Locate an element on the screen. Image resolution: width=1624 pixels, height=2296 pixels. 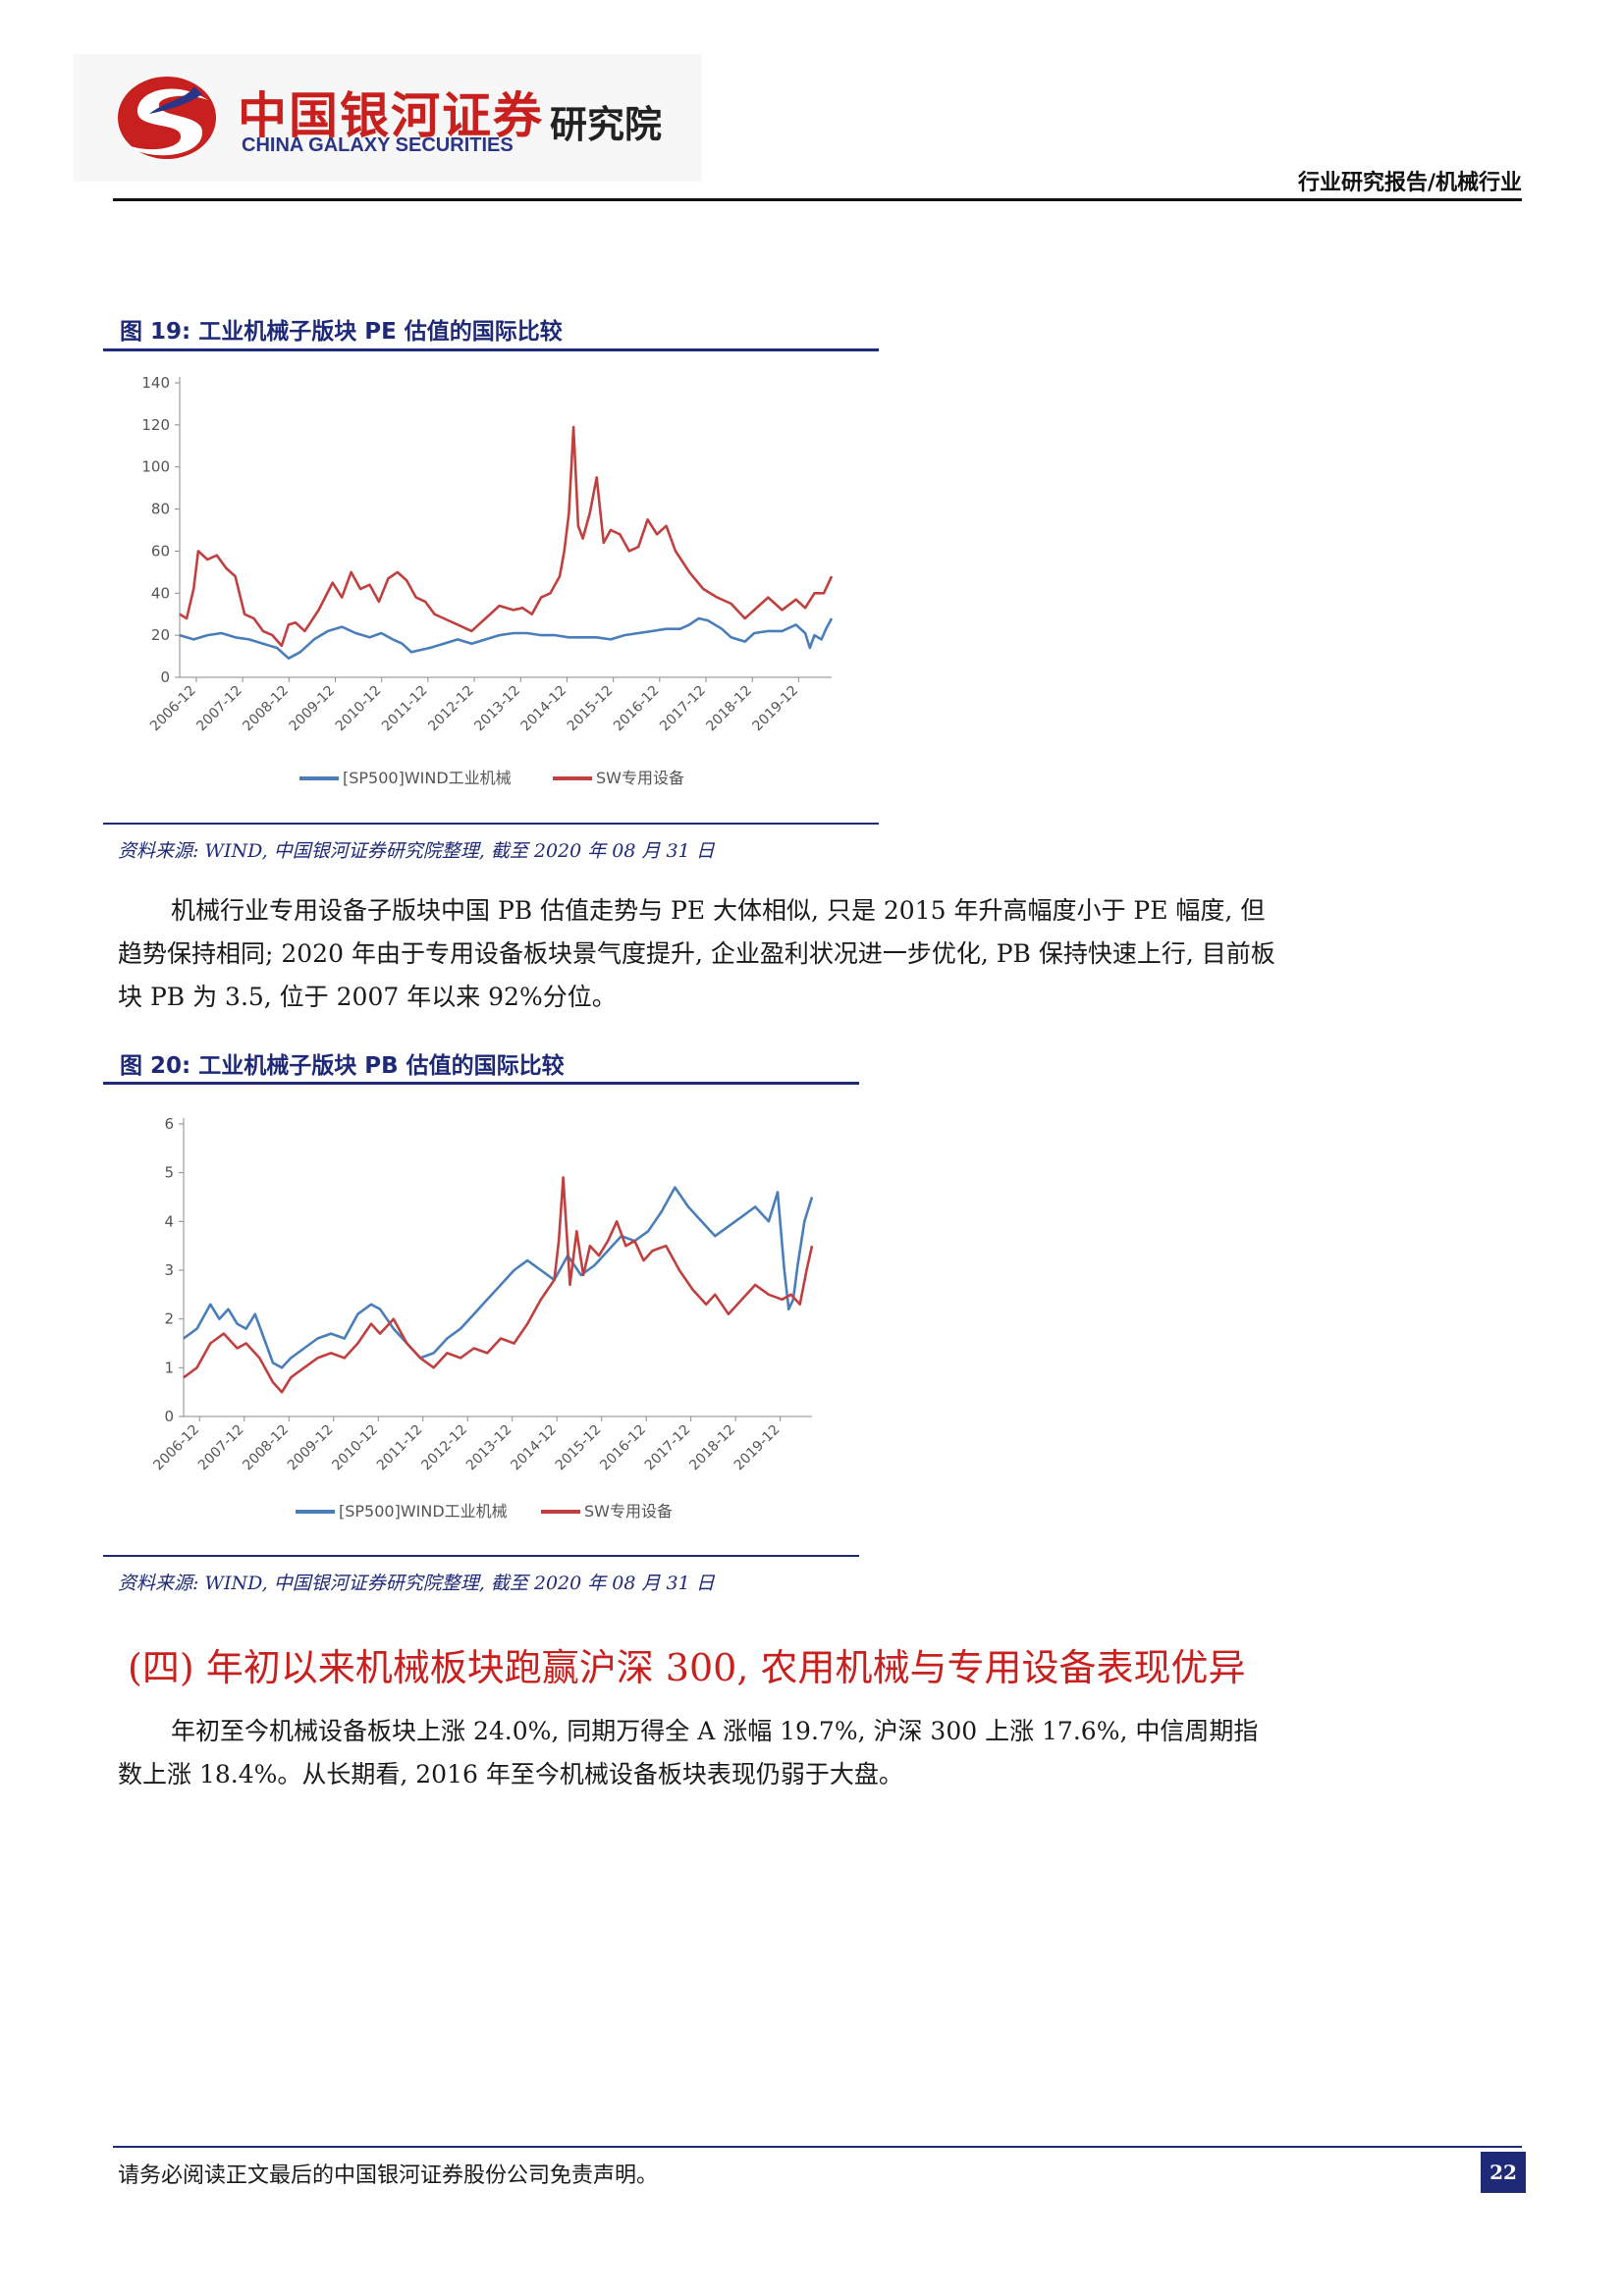
footer-divider is located at coordinates (817, 2147).